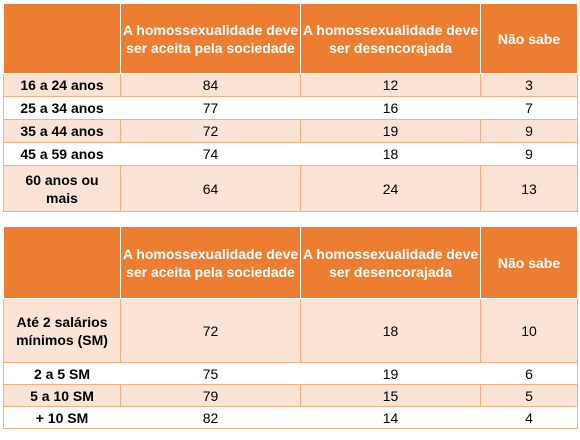 This screenshot has width=580, height=440. I want to click on cell-discouraged: 16, so click(390, 108).